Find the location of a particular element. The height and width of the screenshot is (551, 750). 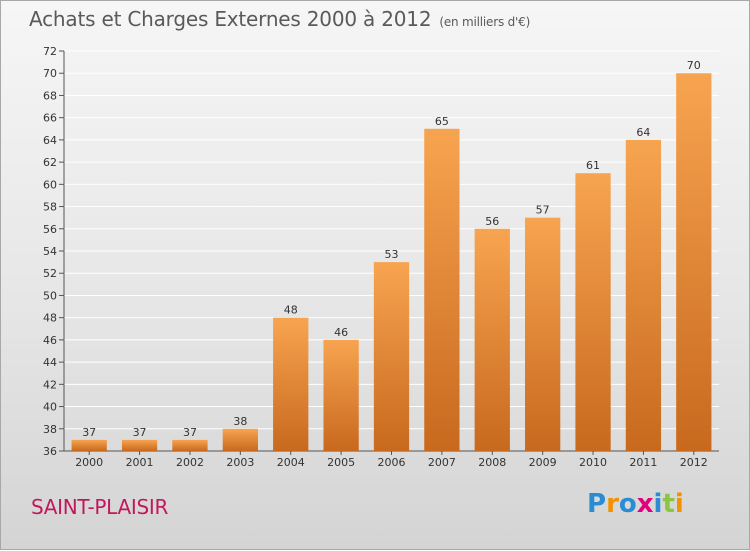

value-label: 61 is located at coordinates (593, 165).